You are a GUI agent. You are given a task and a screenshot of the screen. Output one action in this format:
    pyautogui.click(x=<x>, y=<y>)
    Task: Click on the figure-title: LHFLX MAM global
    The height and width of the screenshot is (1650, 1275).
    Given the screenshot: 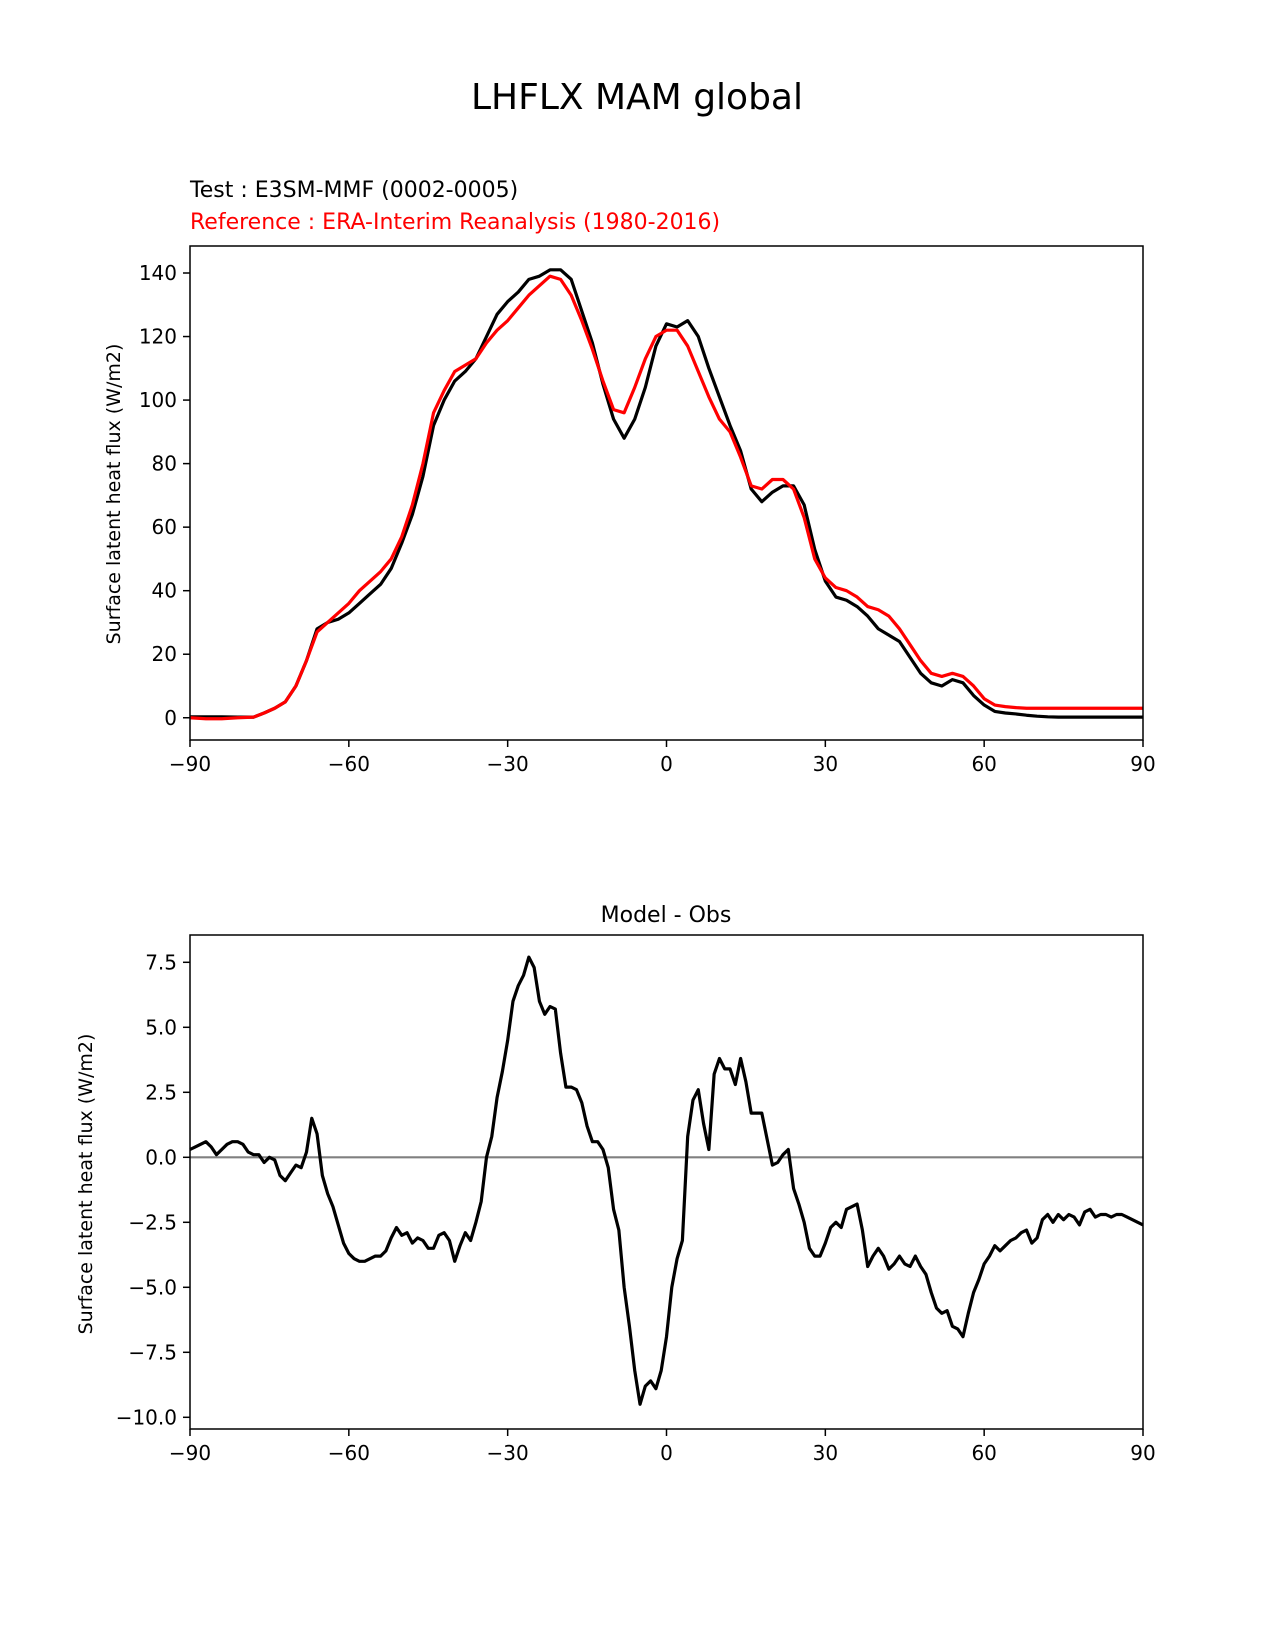 What is the action you would take?
    pyautogui.click(x=637, y=97)
    